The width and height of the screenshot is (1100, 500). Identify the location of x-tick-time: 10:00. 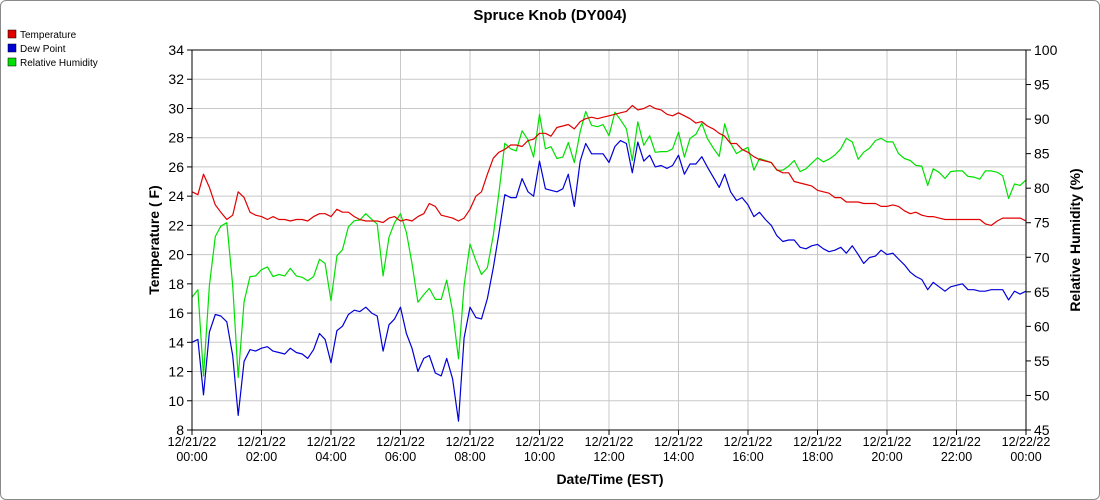
(539, 457).